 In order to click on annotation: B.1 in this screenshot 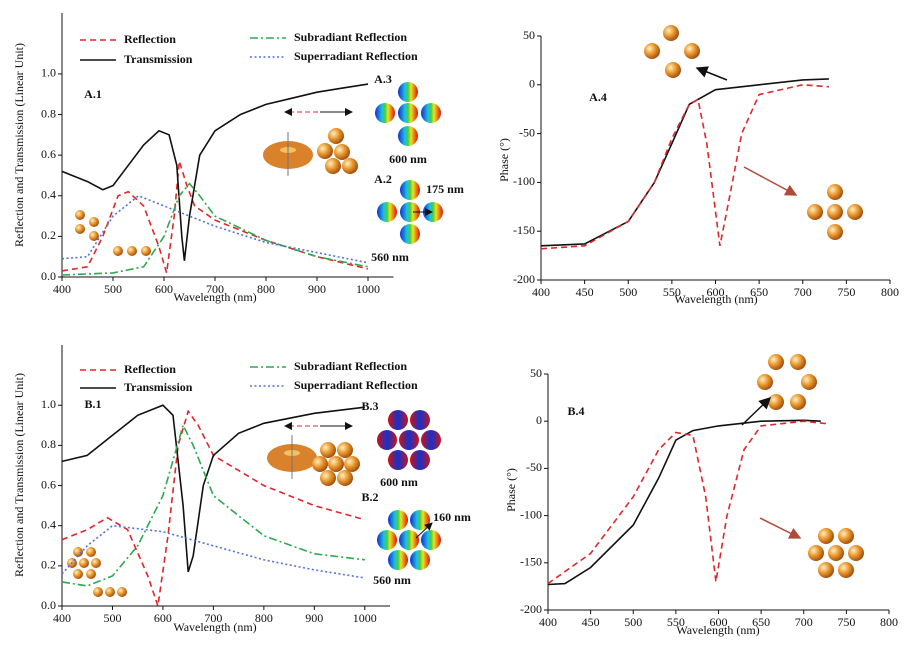, I will do `click(92, 404)`.